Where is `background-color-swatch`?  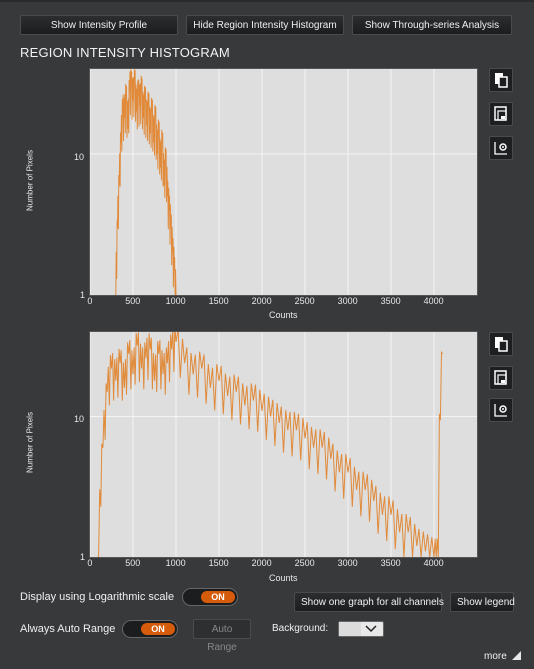
background-color-swatch is located at coordinates (350, 629).